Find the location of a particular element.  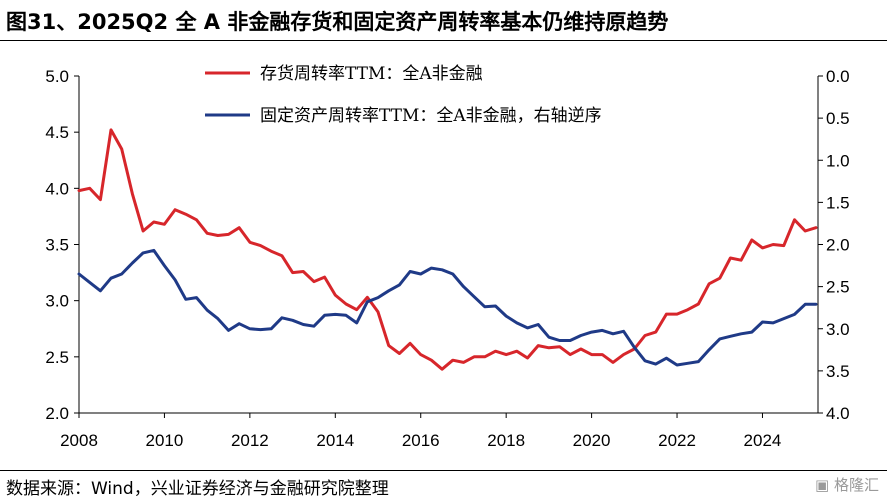

watermark: ▣ 格隆汇 is located at coordinates (847, 484).